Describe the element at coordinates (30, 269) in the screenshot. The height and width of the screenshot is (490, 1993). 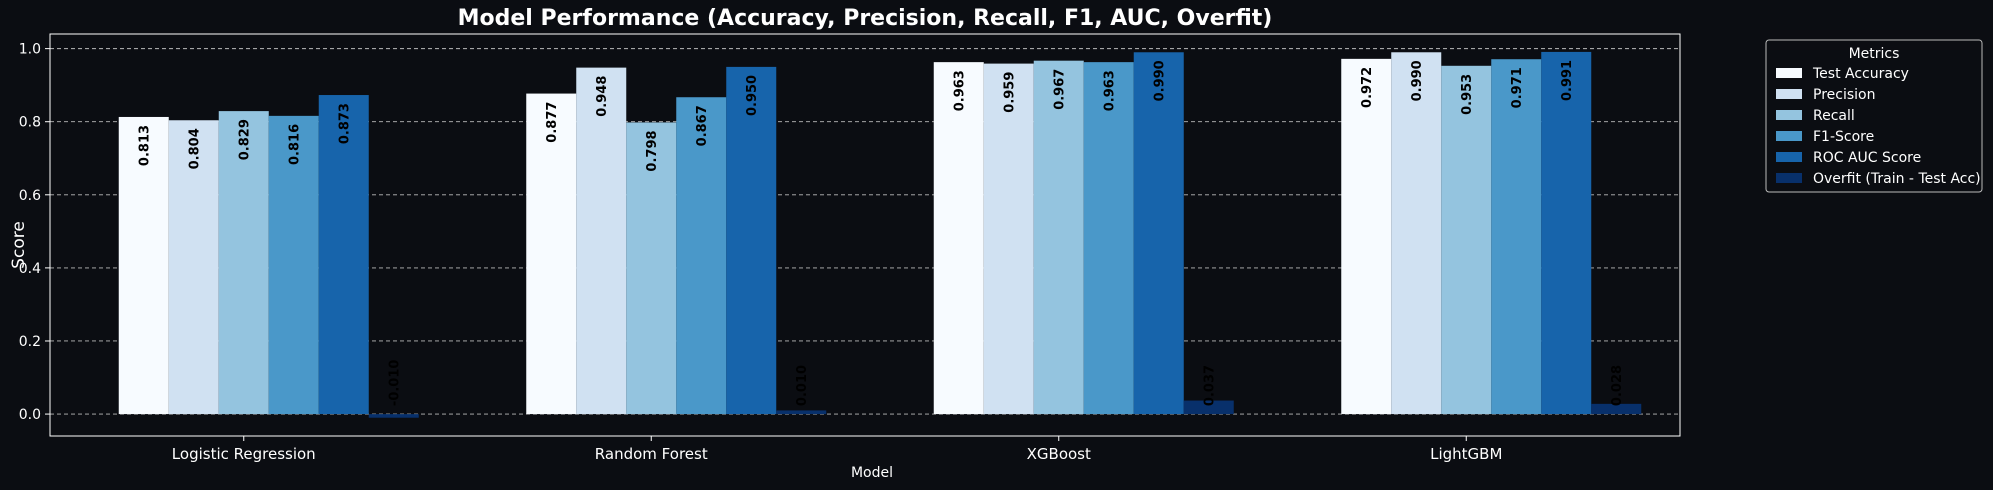
I see `y-tick-label: 0.4` at that location.